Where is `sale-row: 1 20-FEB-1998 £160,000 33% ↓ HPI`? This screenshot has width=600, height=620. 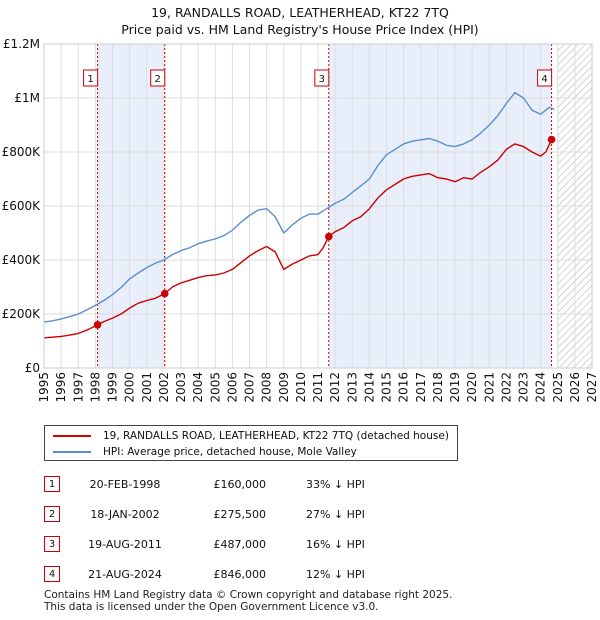
sale-row: 1 20-FEB-1998 £160,000 33% ↓ HPI is located at coordinates (224, 485).